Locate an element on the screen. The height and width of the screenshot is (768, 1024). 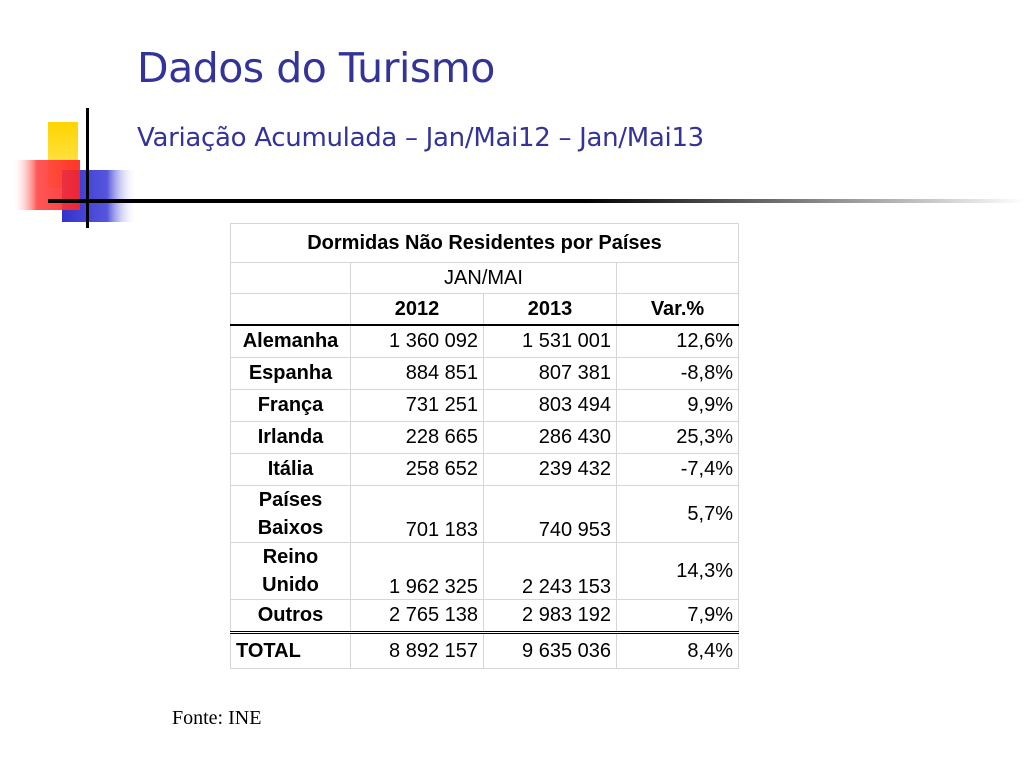
value-2012: 701 183 is located at coordinates (417, 514).